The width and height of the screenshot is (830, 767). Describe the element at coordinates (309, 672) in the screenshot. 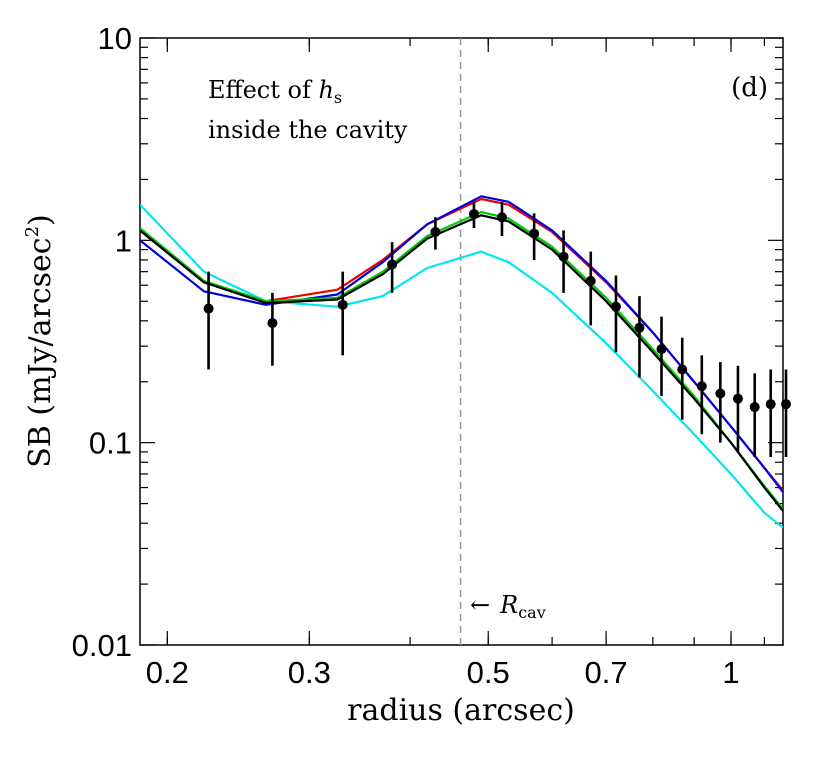

I see `x-tick-label: 0.3` at that location.